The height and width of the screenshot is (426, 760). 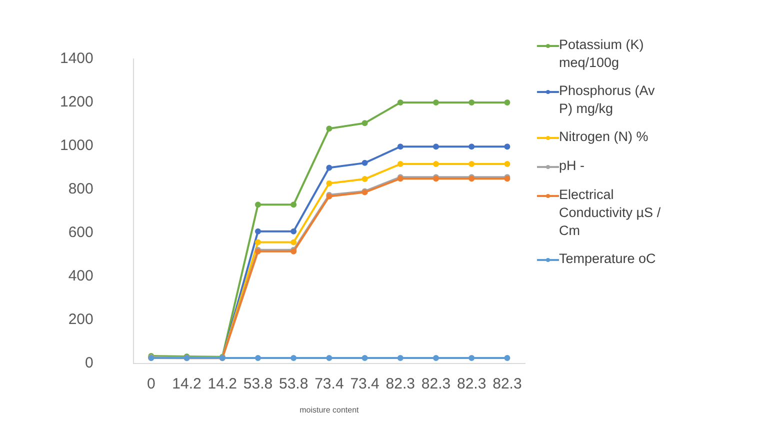 What do you see at coordinates (610, 213) in the screenshot?
I see `legend-label: Electrical Conductivity µS / Cm` at bounding box center [610, 213].